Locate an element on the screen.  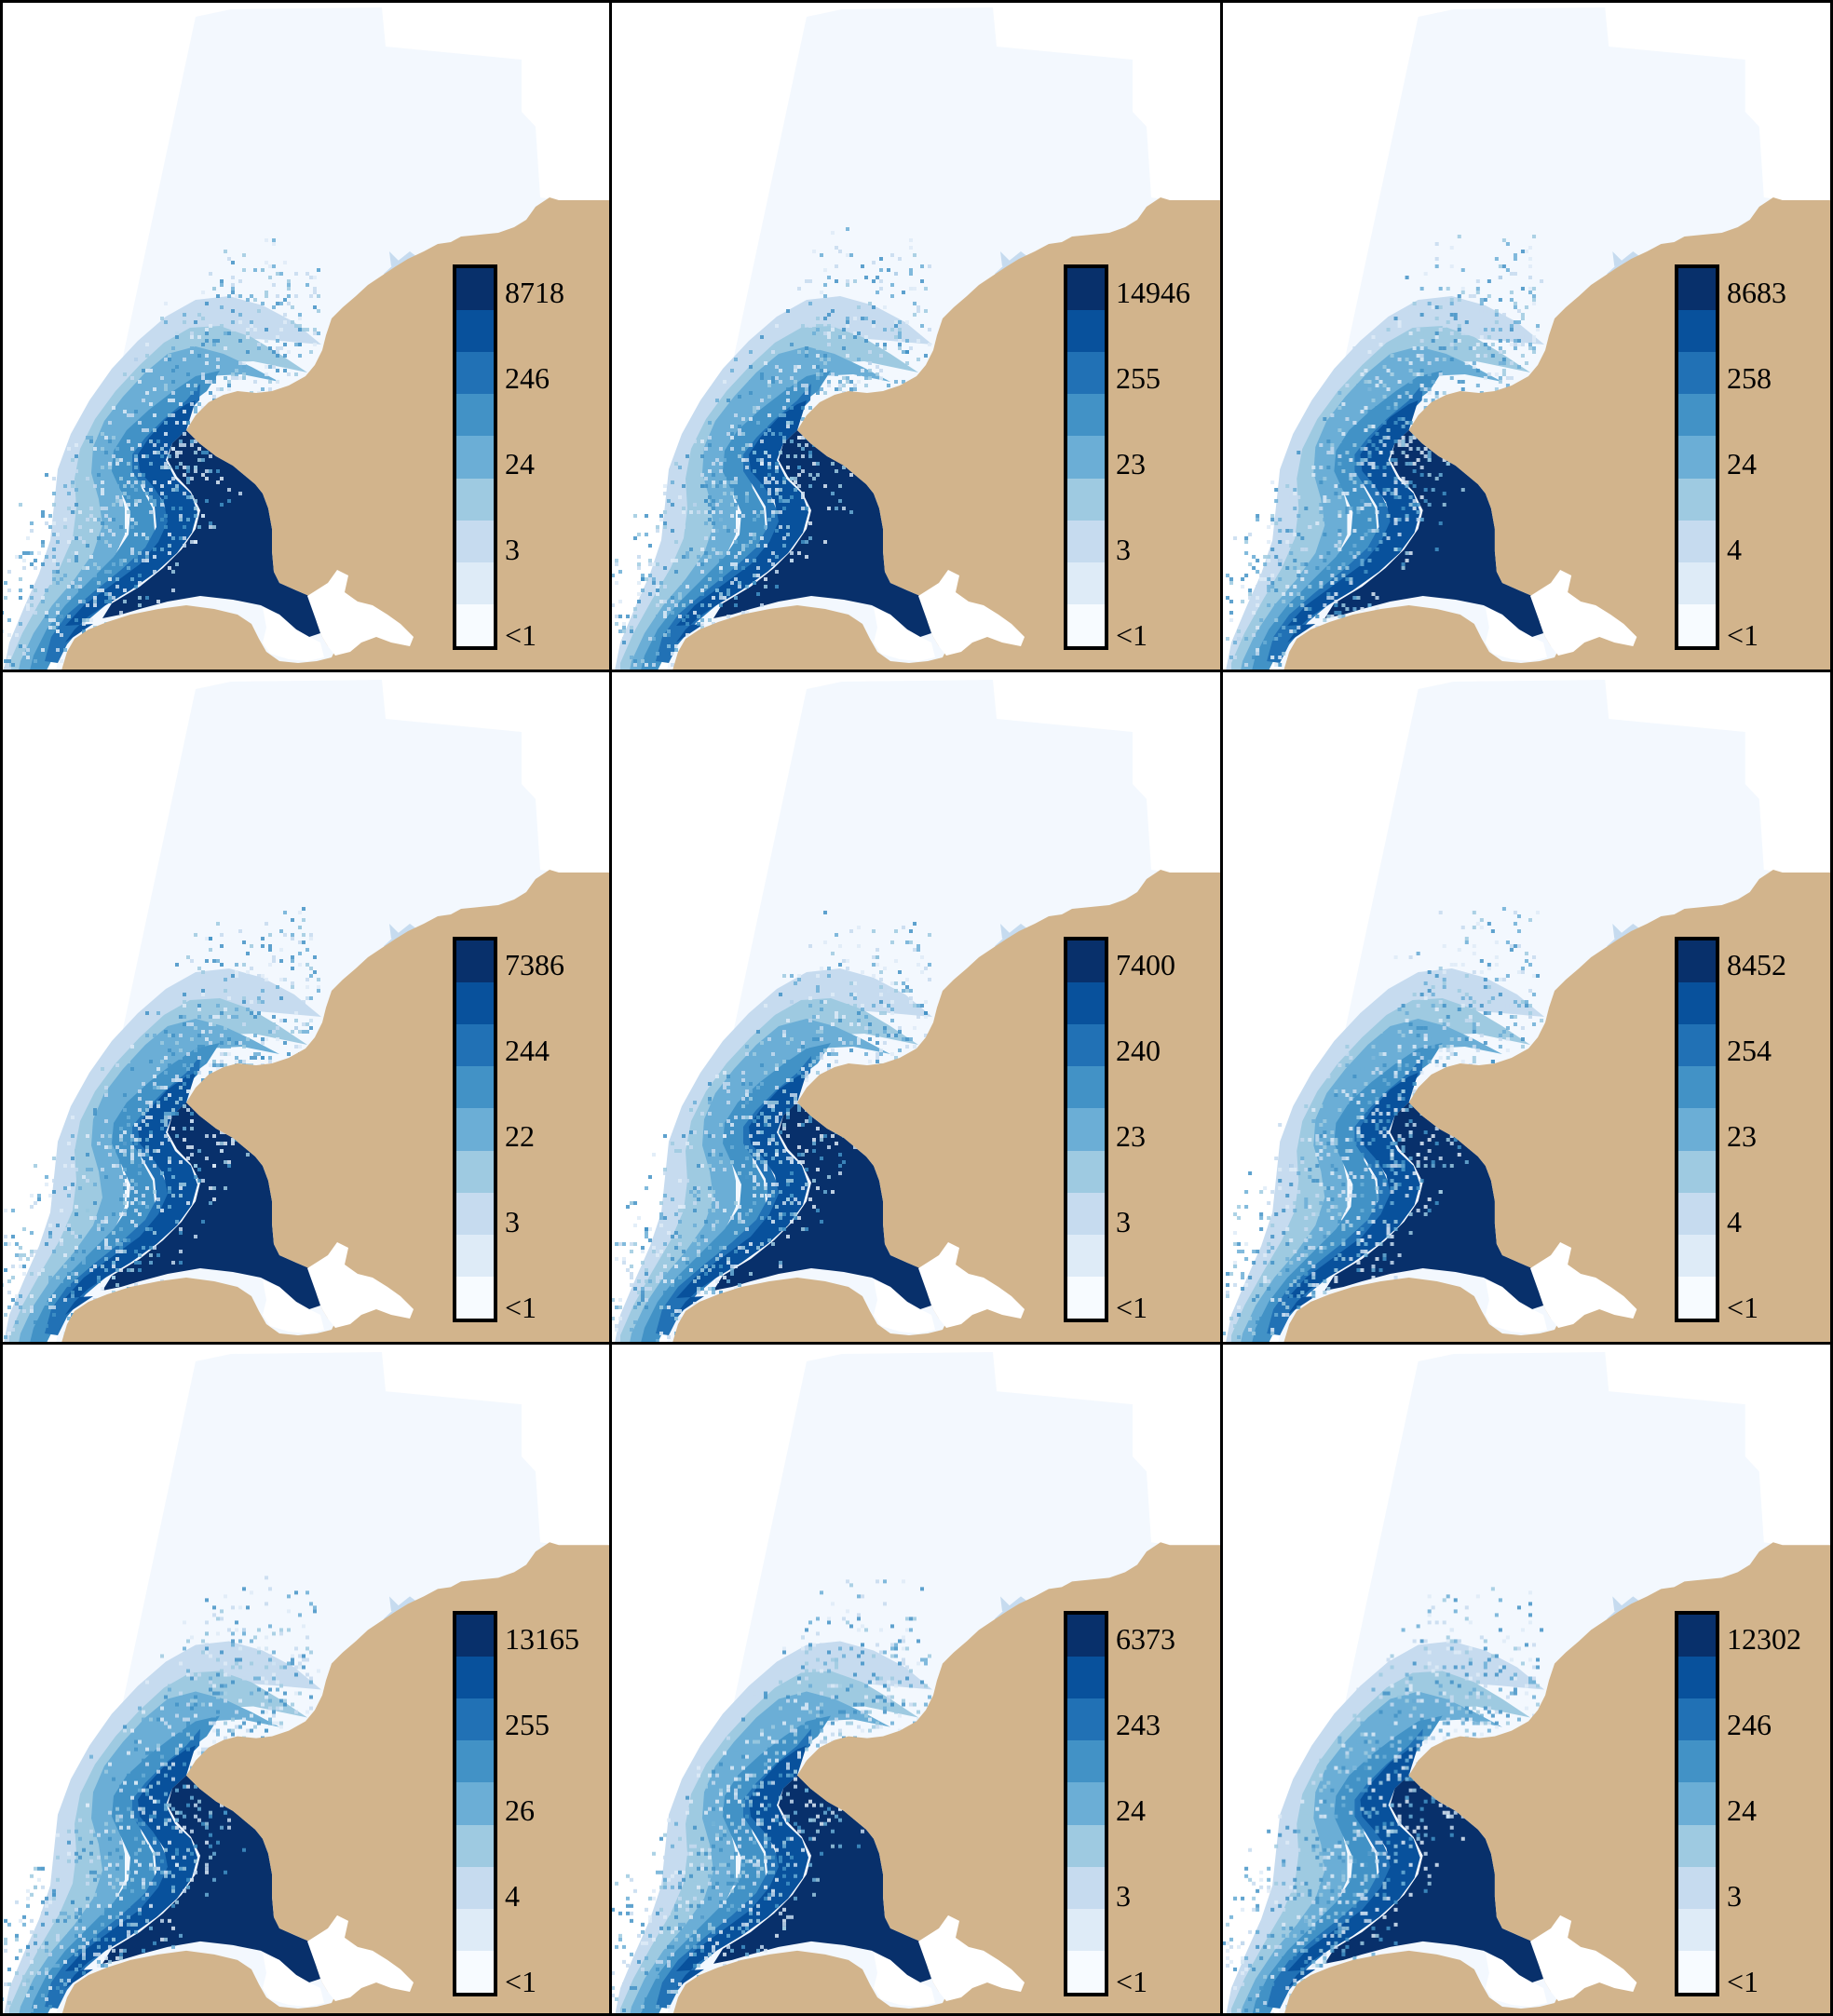
color-legend: 6373 243 24 3 <1 is located at coordinates (1138, 1807).